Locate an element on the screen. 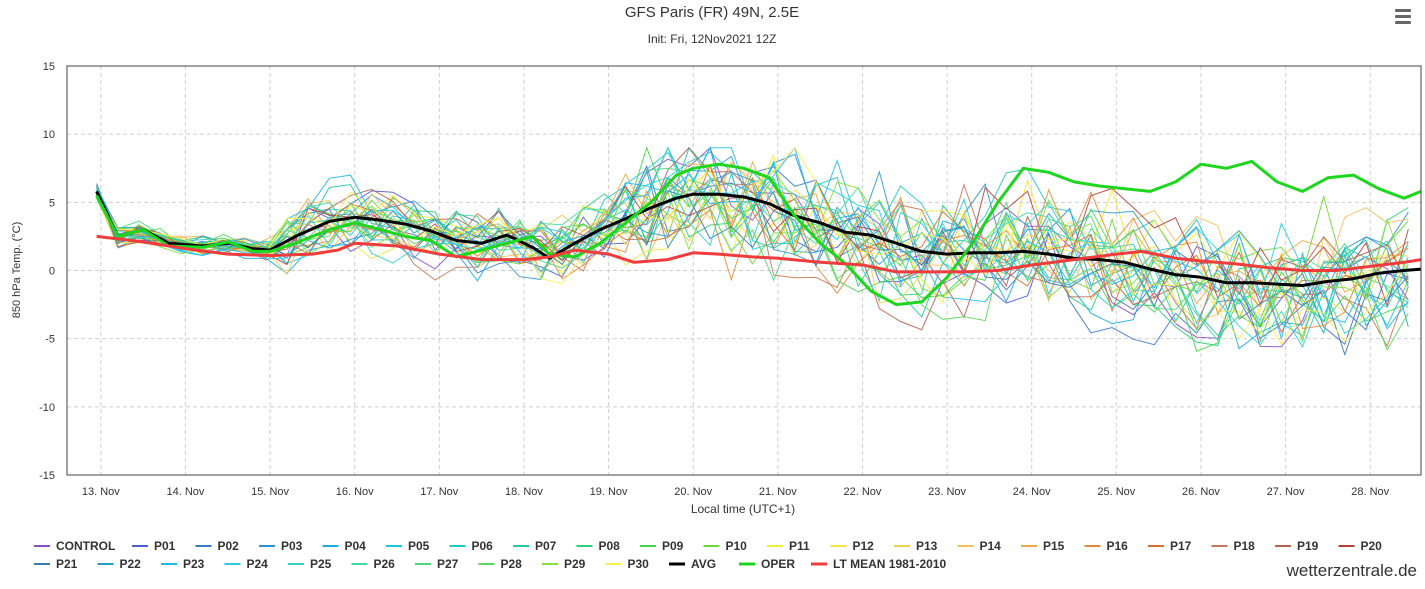 The height and width of the screenshot is (589, 1425). legend-item-p12: P12 is located at coordinates (852, 546).